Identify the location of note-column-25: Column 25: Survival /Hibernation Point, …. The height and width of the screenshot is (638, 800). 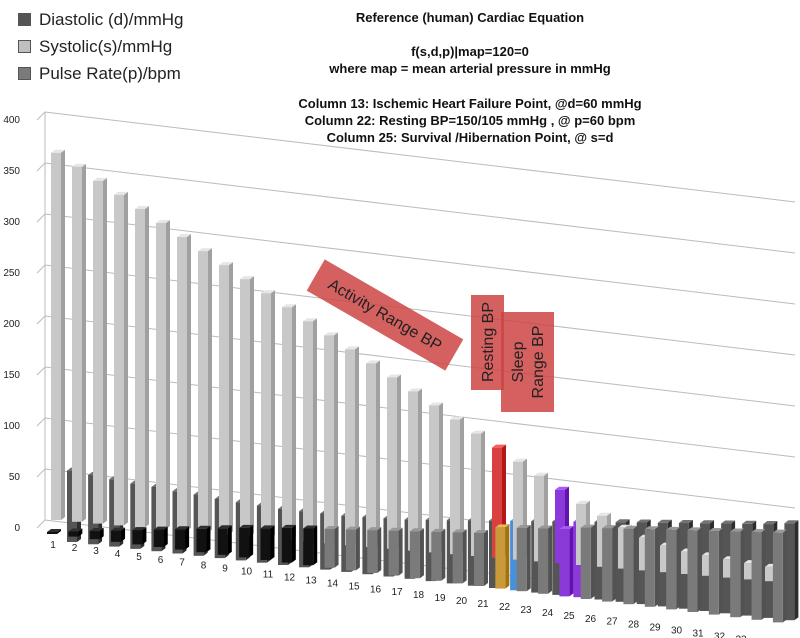
(470, 137).